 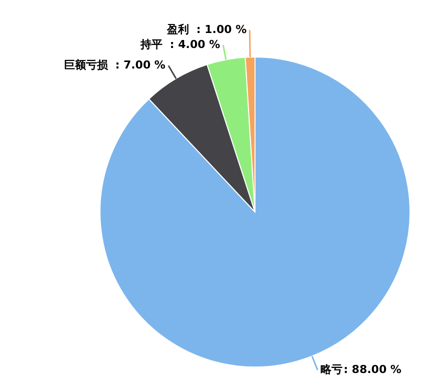 What do you see at coordinates (373, 369) in the screenshot?
I see `data-label: : 88.00 %` at bounding box center [373, 369].